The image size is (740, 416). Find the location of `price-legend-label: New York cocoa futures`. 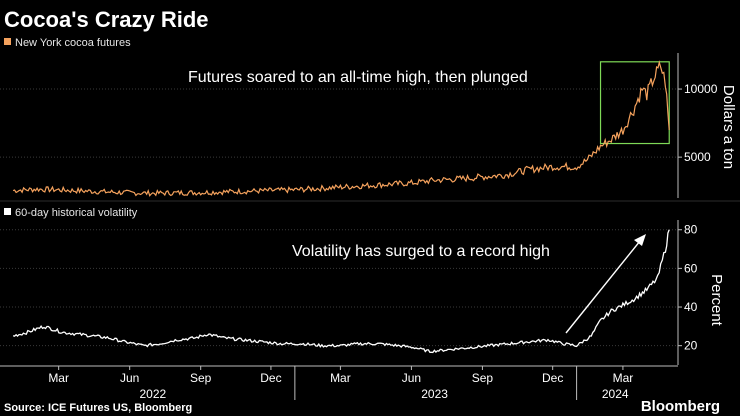

price-legend-label: New York cocoa futures is located at coordinates (73, 43).